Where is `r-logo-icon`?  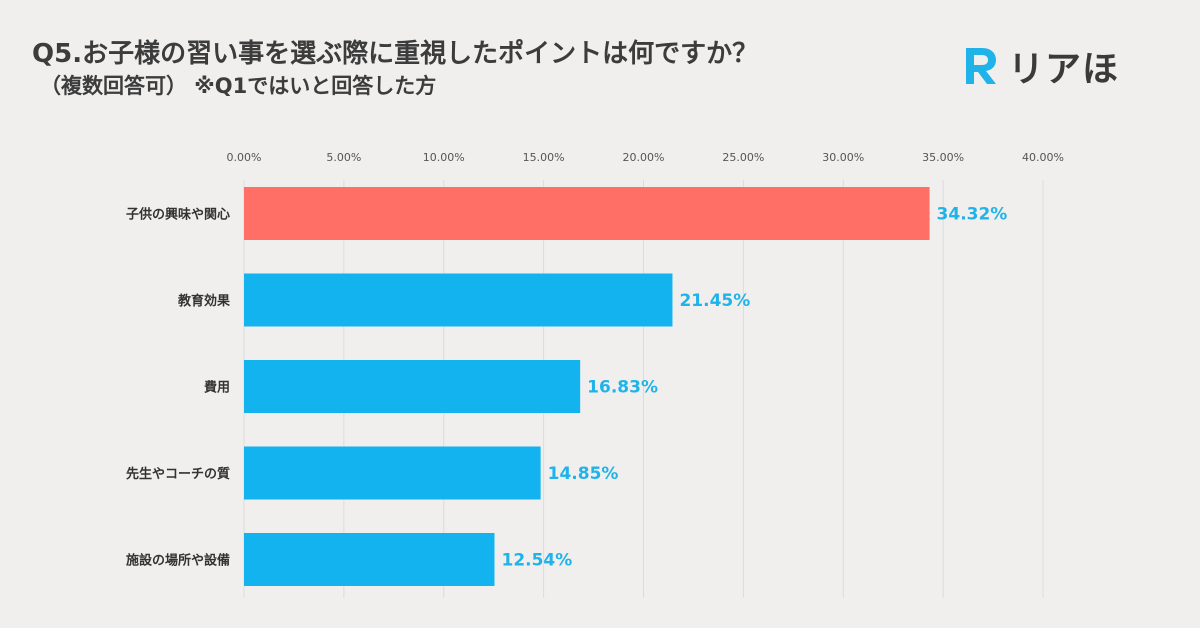 r-logo-icon is located at coordinates (981, 66).